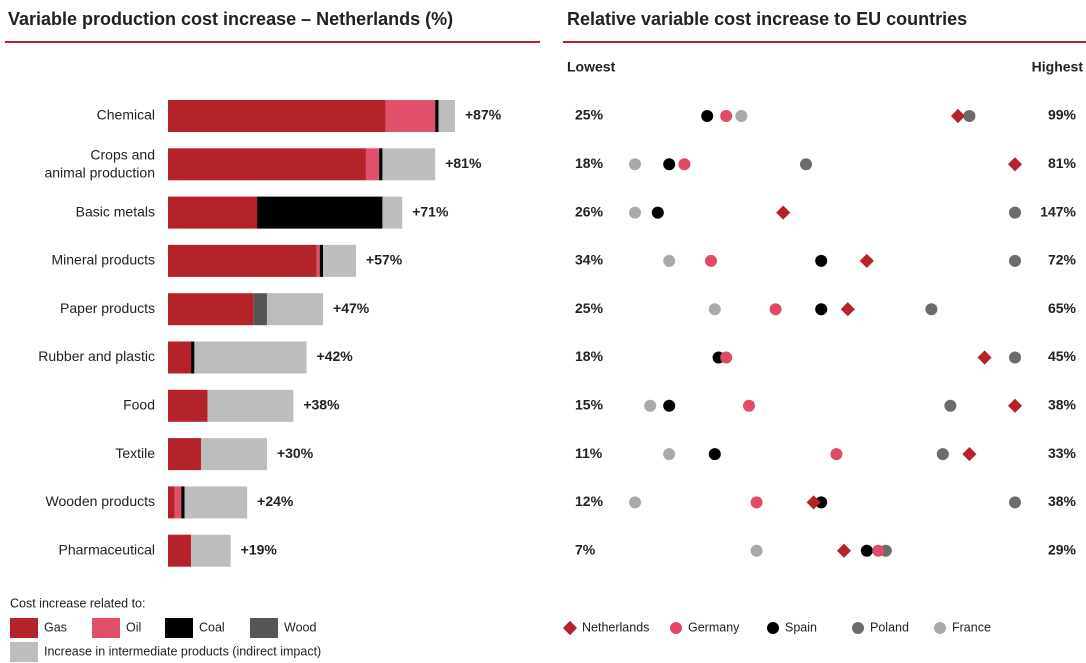 The width and height of the screenshot is (1086, 663). What do you see at coordinates (300, 627) in the screenshot?
I see `legend-label: Wood` at bounding box center [300, 627].